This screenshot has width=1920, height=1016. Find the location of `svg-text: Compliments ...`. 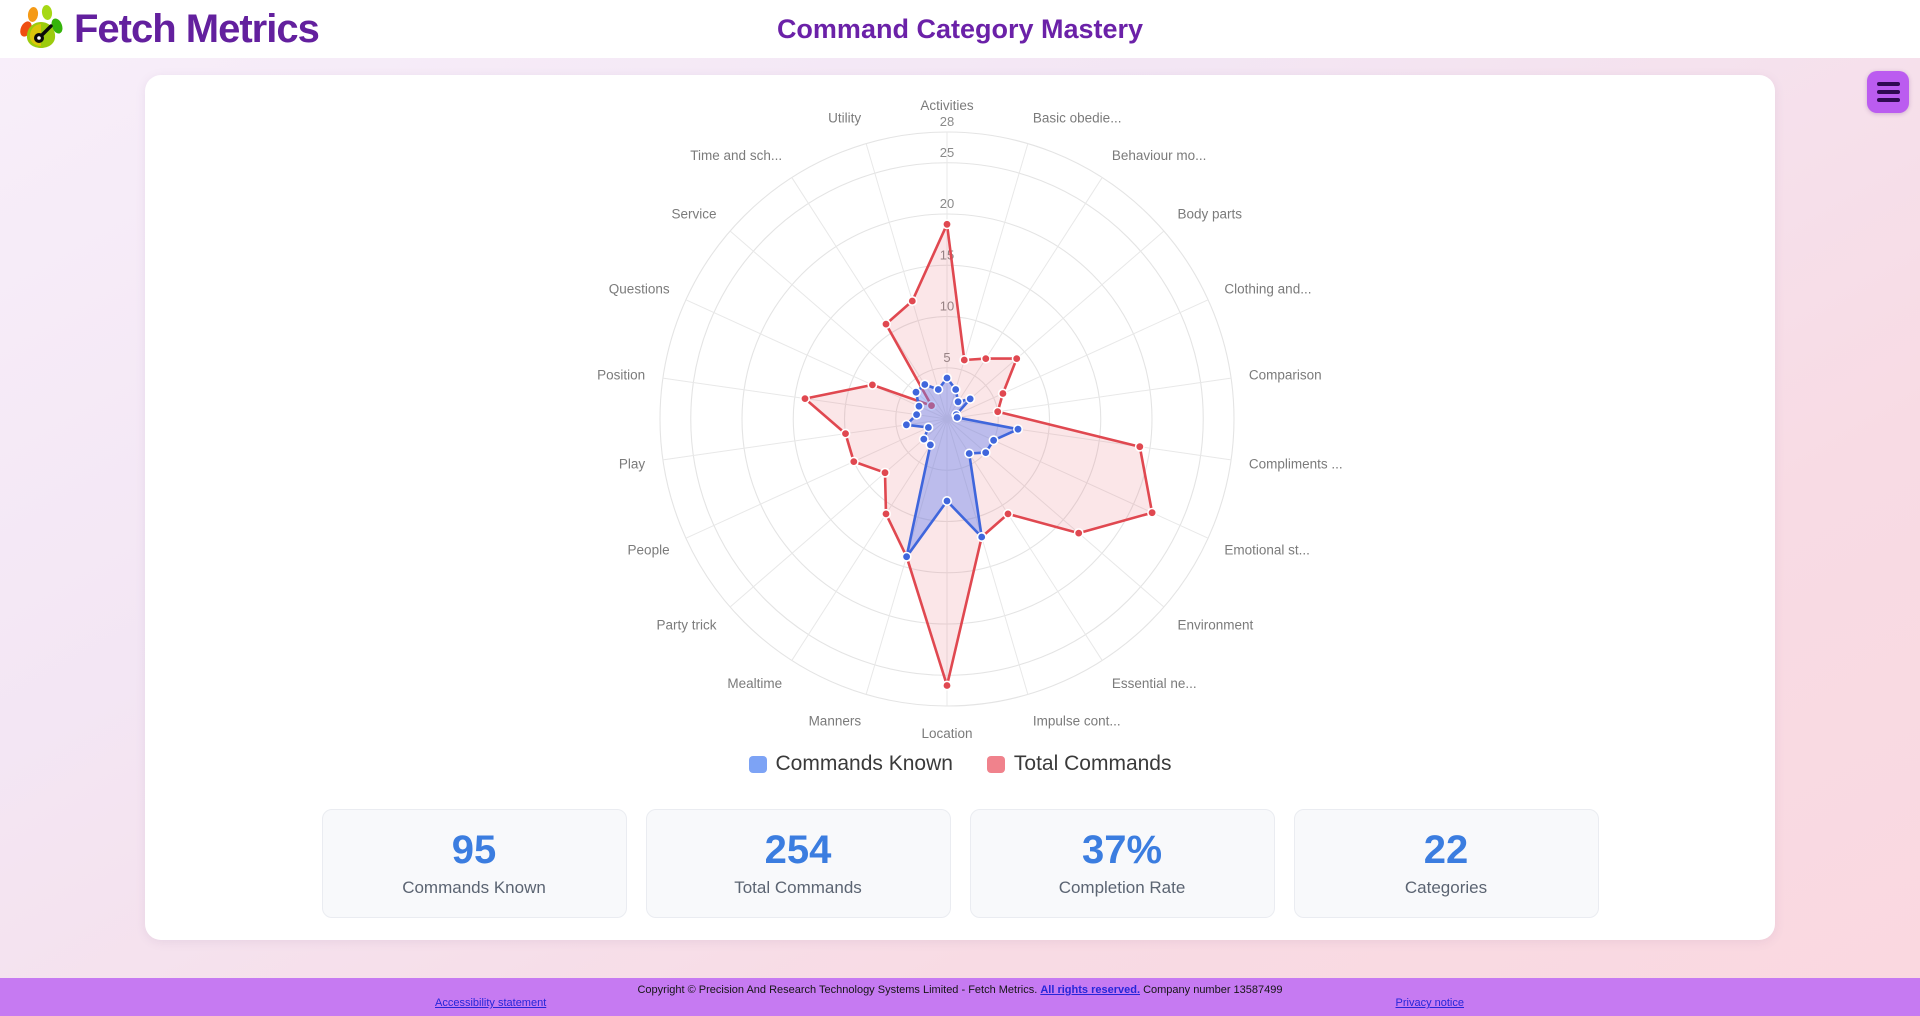

svg-text: Compliments ... is located at coordinates (1296, 464).